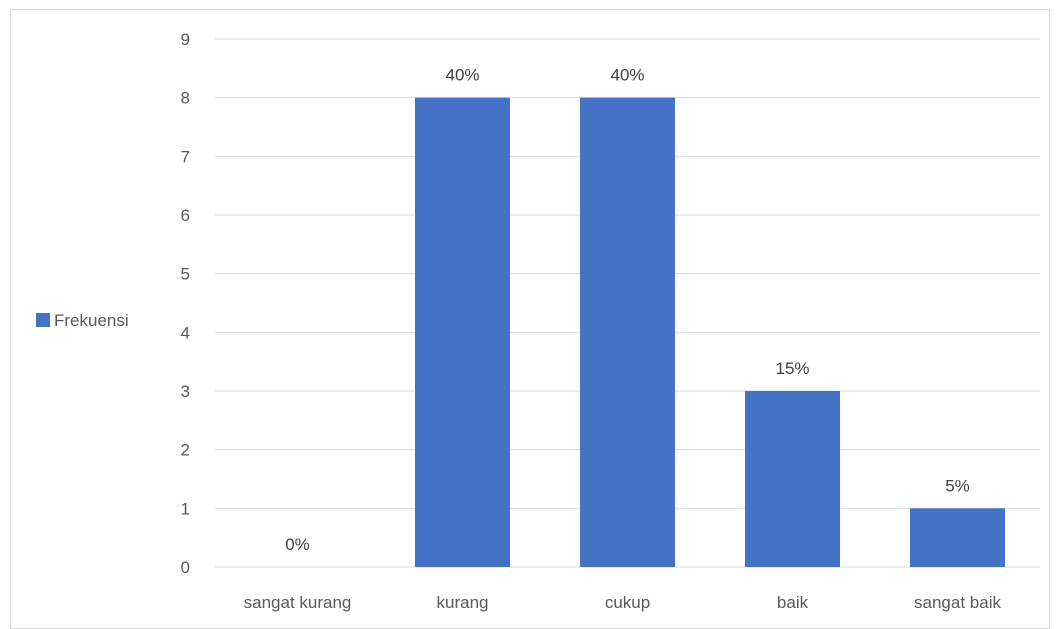  What do you see at coordinates (957, 485) in the screenshot?
I see `data-label: 5%` at bounding box center [957, 485].